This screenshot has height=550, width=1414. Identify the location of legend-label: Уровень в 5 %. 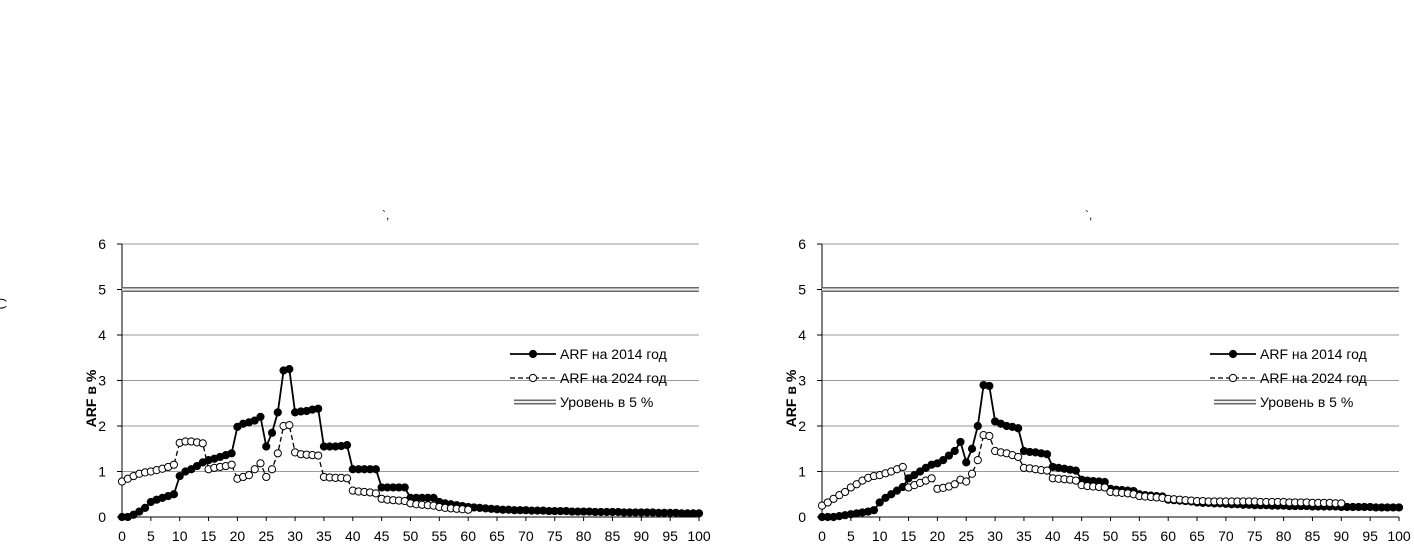
(606, 402).